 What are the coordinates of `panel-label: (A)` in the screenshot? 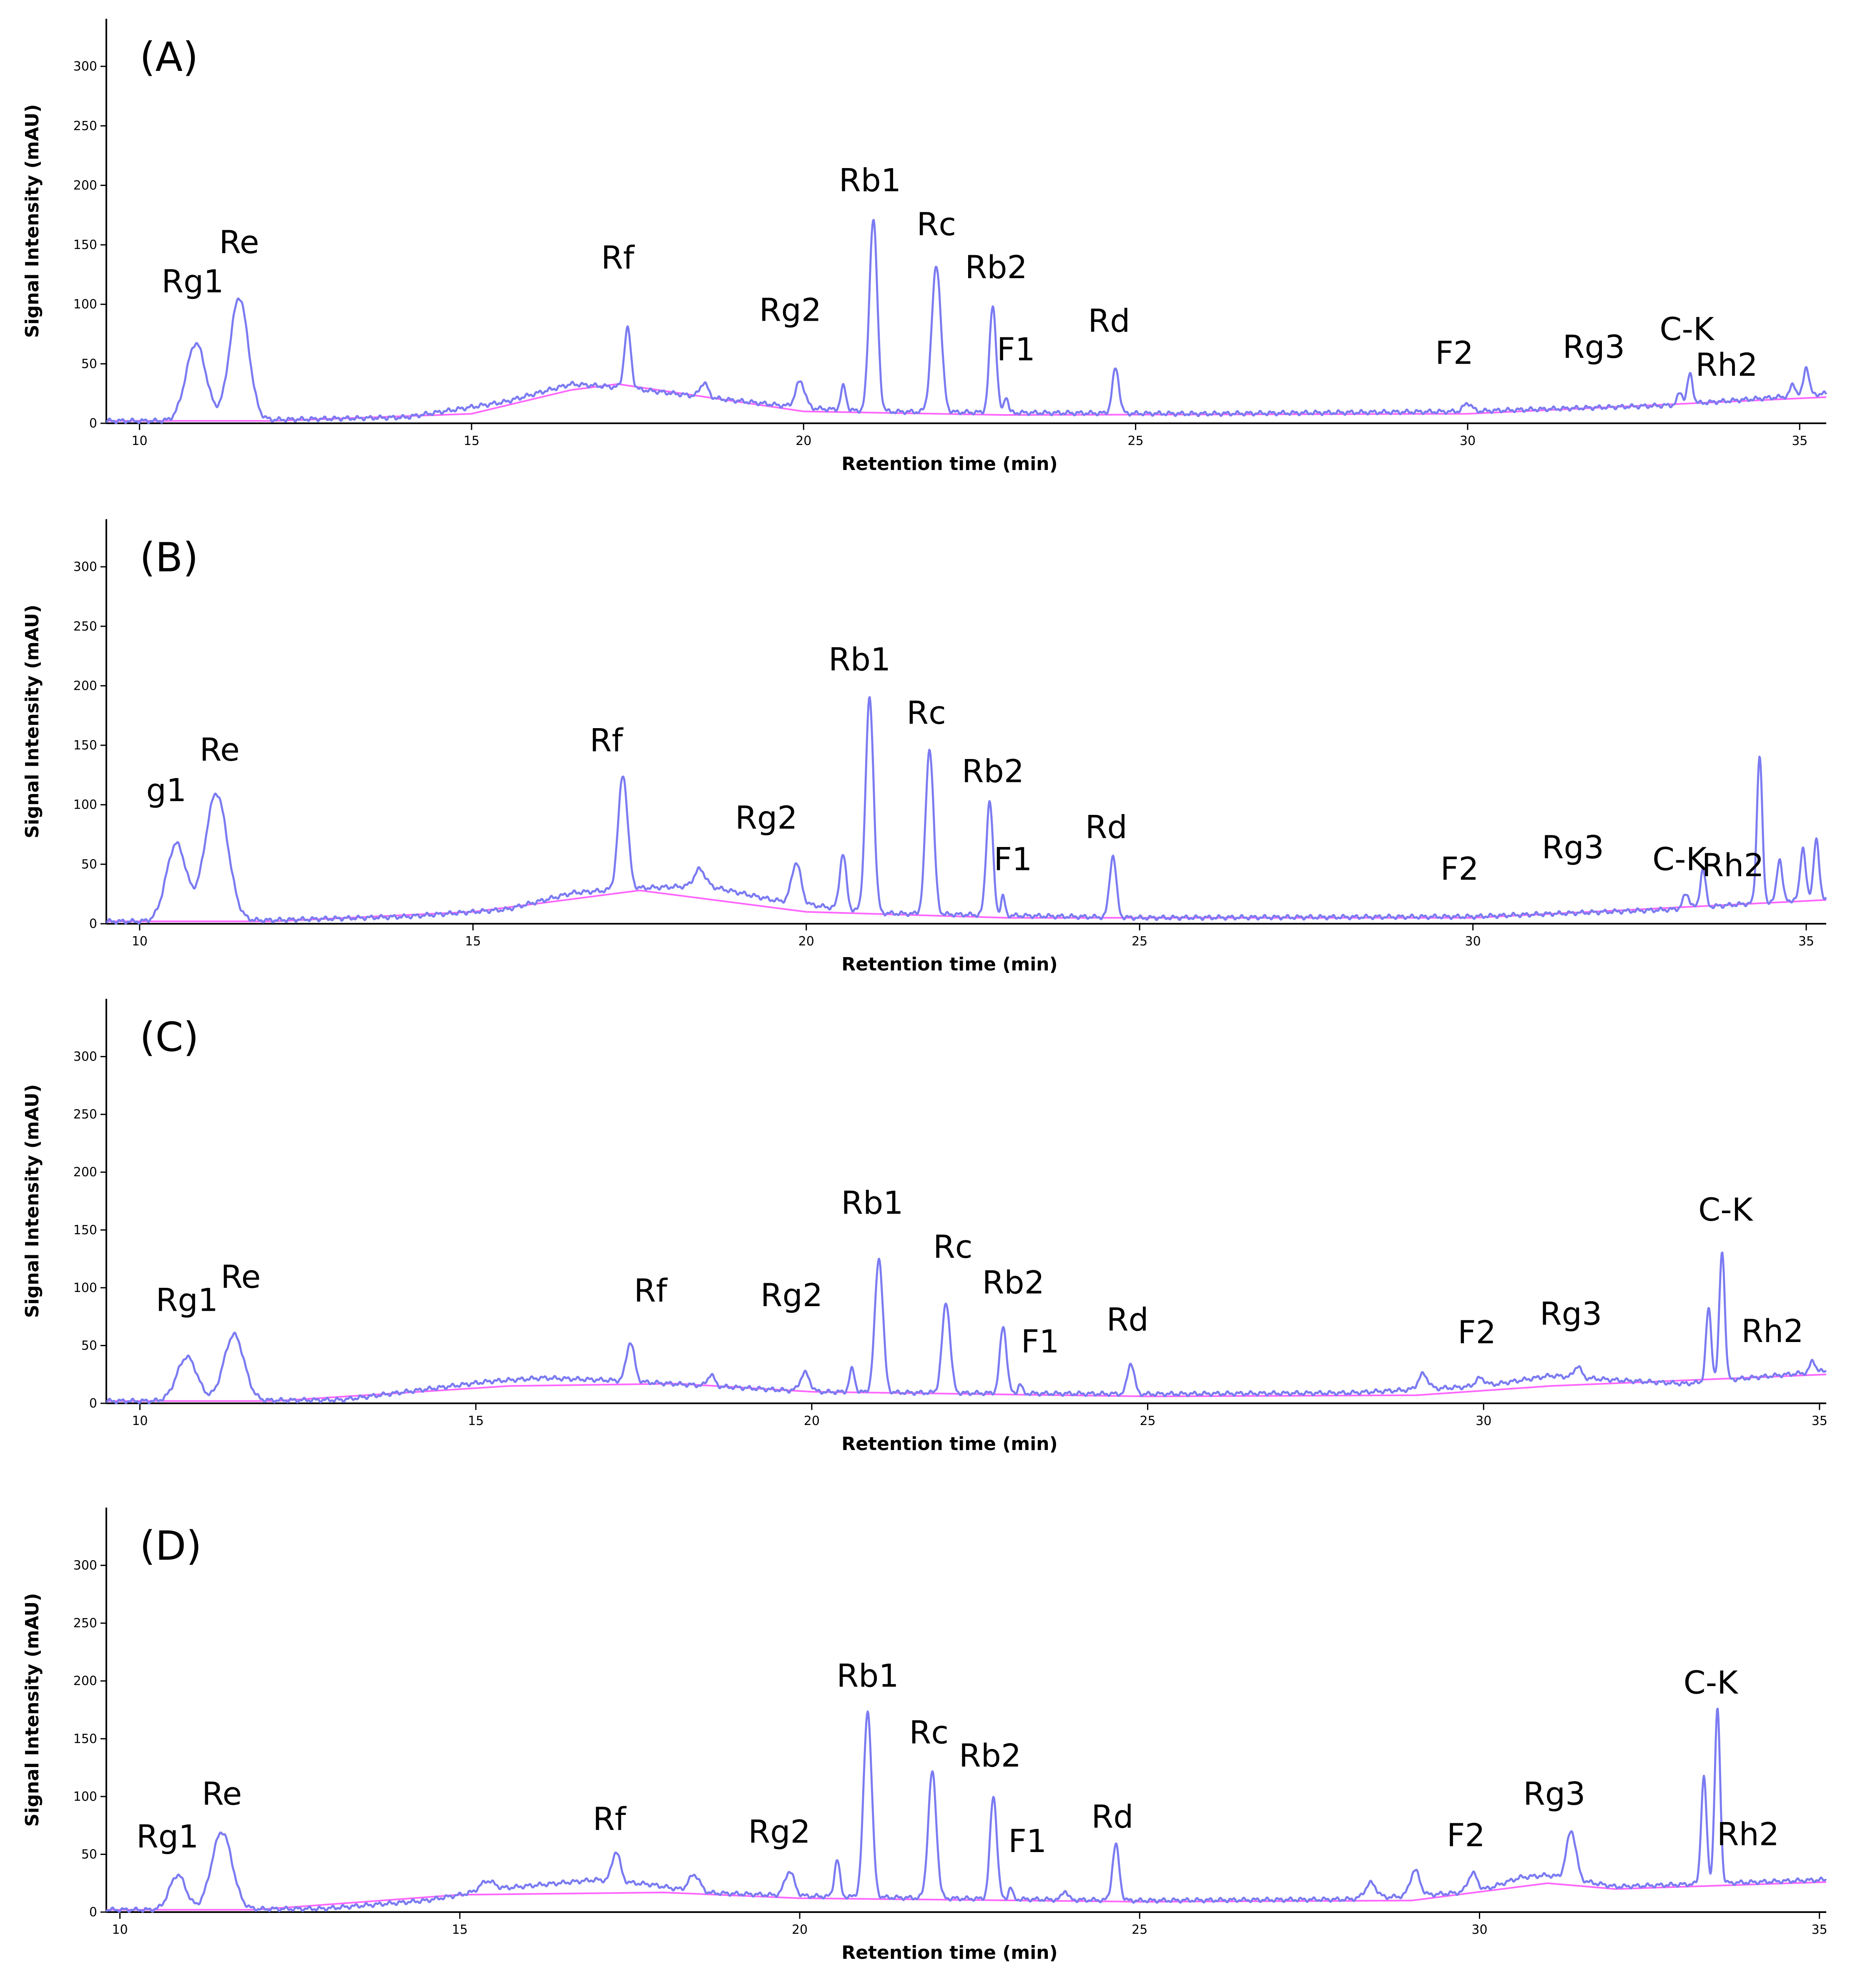 It's located at (169, 57).